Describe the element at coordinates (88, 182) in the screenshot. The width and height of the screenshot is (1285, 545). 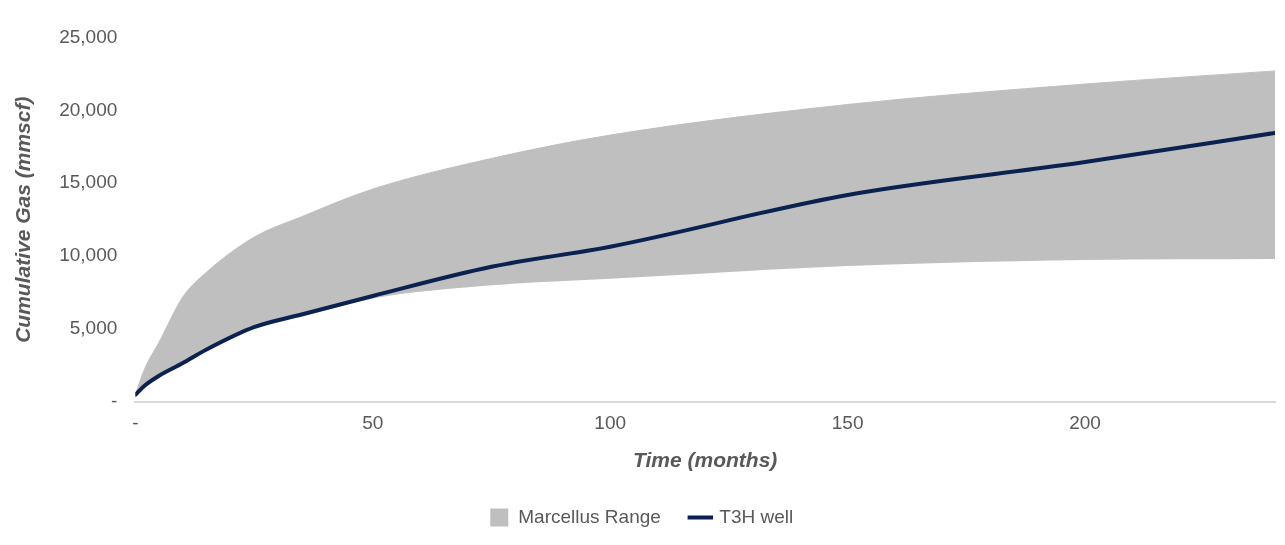
I see `y-tick-label: 15,000` at that location.